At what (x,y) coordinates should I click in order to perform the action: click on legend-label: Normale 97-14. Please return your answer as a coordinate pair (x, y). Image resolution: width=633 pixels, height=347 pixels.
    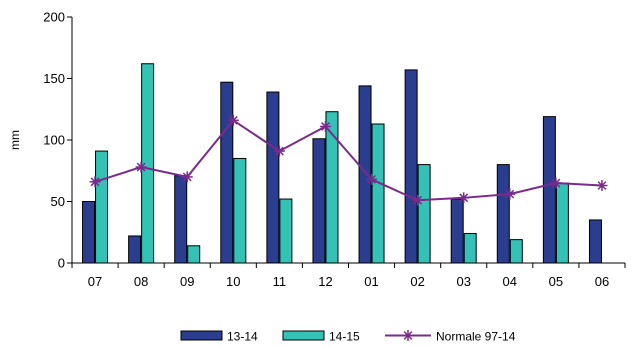
    Looking at the image, I should click on (476, 337).